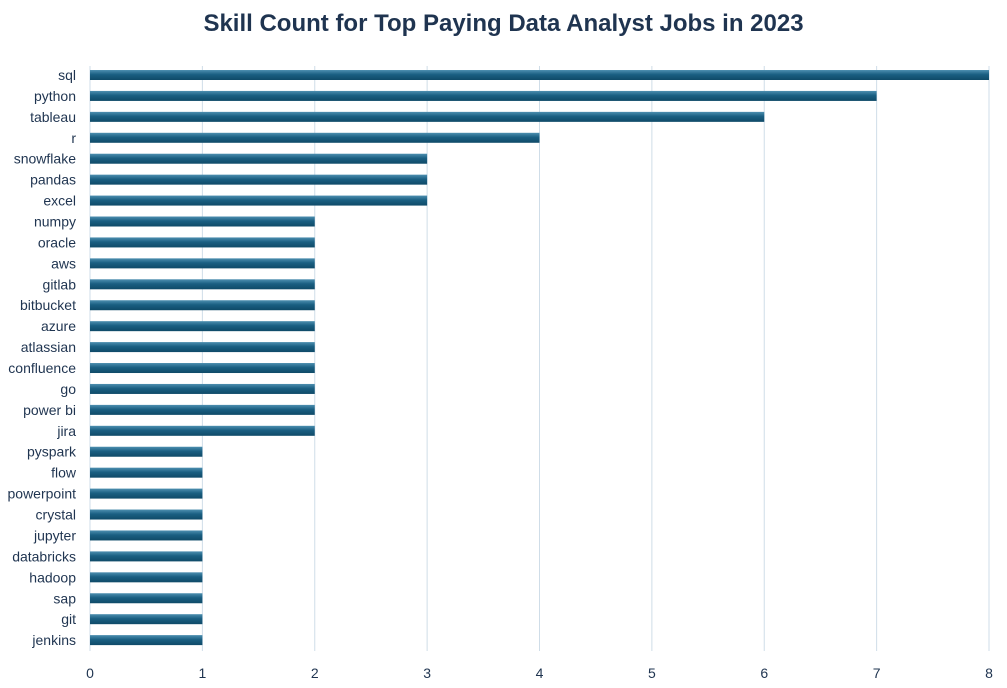  What do you see at coordinates (202, 284) in the screenshot?
I see `bar-gitlab` at bounding box center [202, 284].